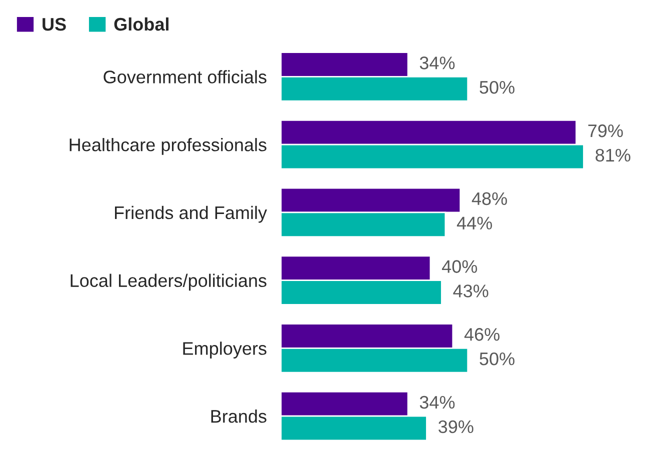  I want to click on legend-label: US, so click(54, 24).